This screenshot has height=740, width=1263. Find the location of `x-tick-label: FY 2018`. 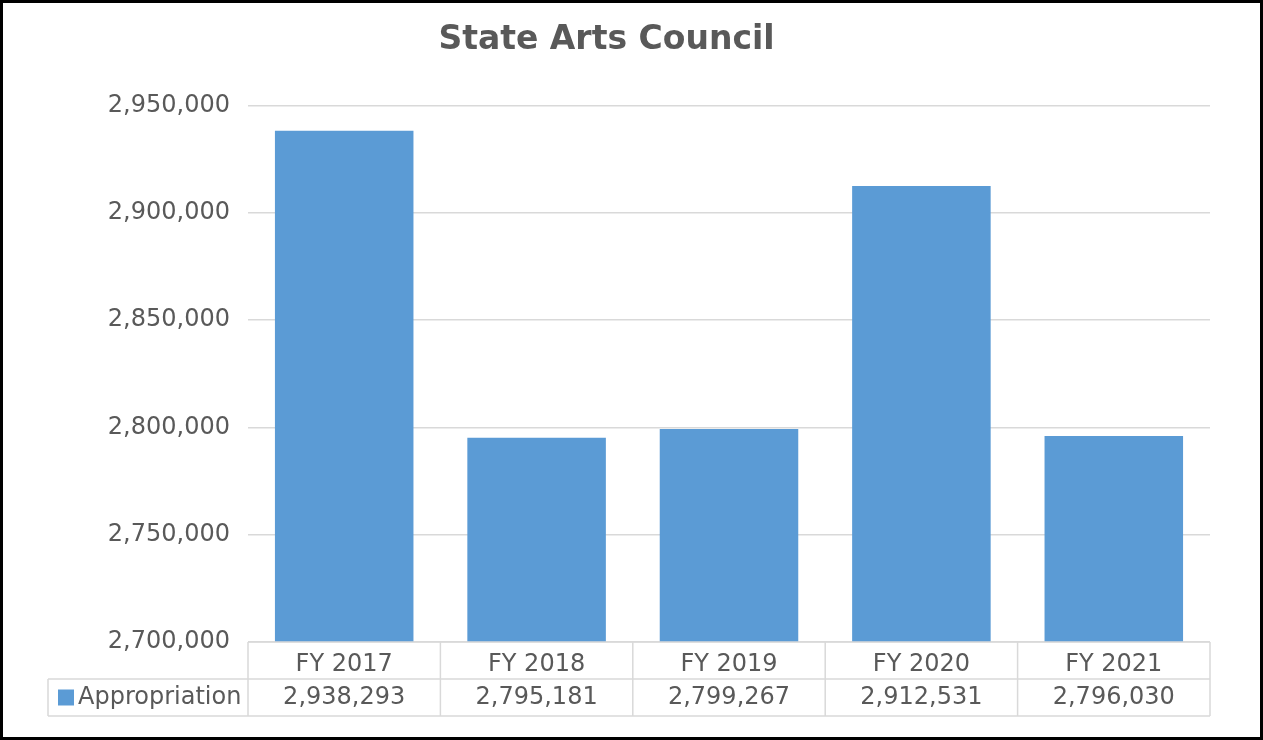

x-tick-label: FY 2018 is located at coordinates (537, 662).